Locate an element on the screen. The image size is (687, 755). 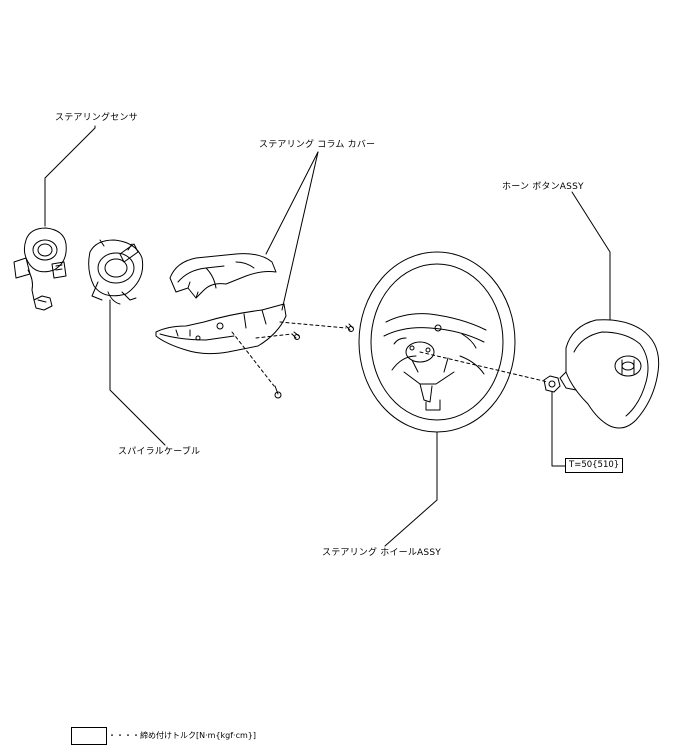
cover-screws is located at coordinates (314, 361).